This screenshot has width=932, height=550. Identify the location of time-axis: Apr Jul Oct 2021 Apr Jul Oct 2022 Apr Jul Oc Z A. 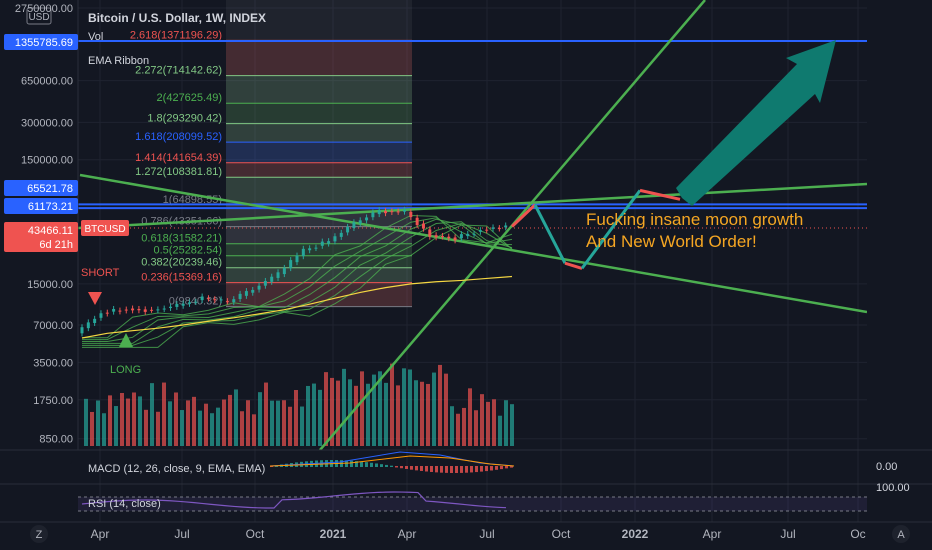
(466, 532).